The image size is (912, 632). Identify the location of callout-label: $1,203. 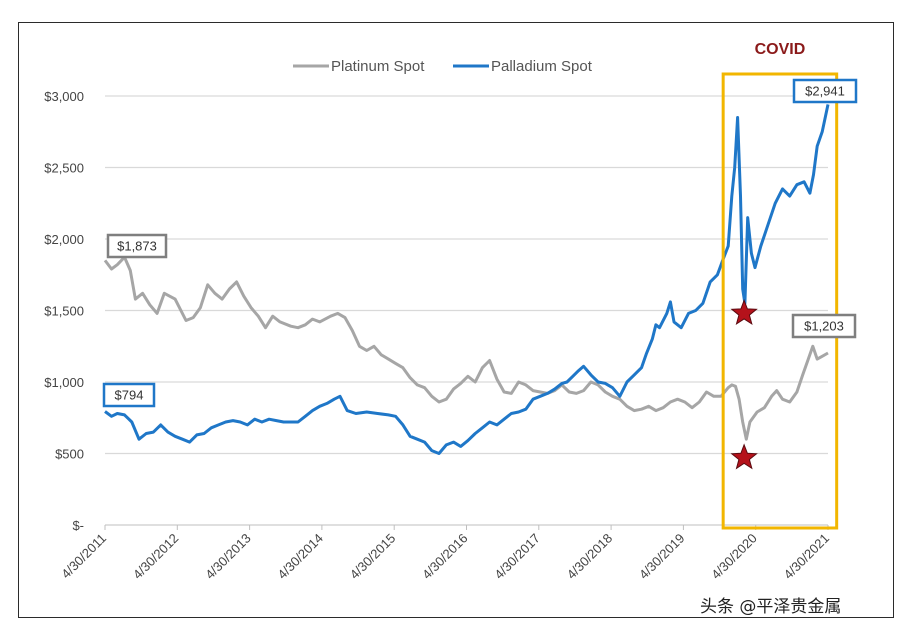
(824, 326).